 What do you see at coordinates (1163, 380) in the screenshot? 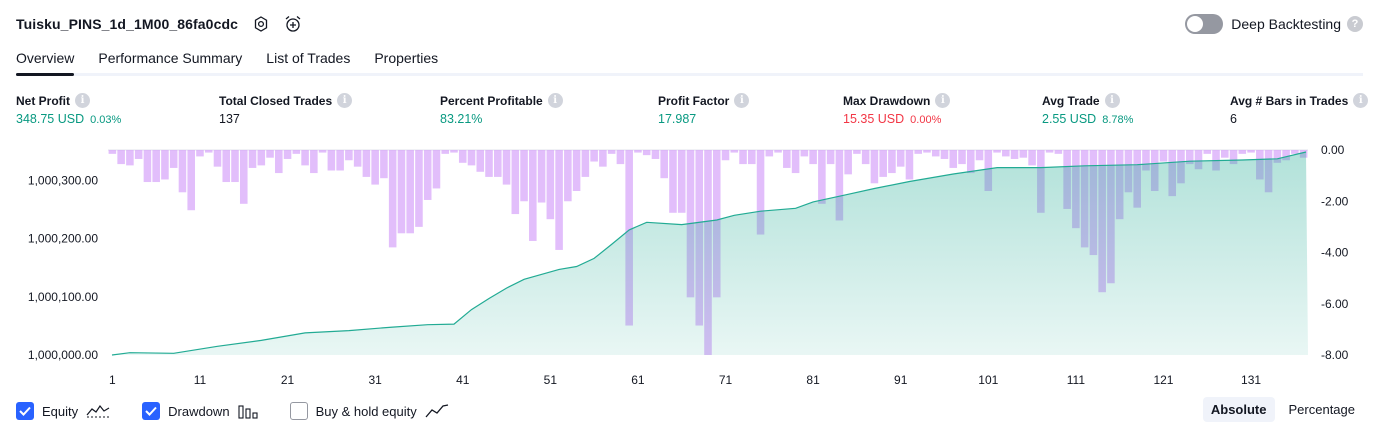
I see `x-tick-label: 121` at bounding box center [1163, 380].